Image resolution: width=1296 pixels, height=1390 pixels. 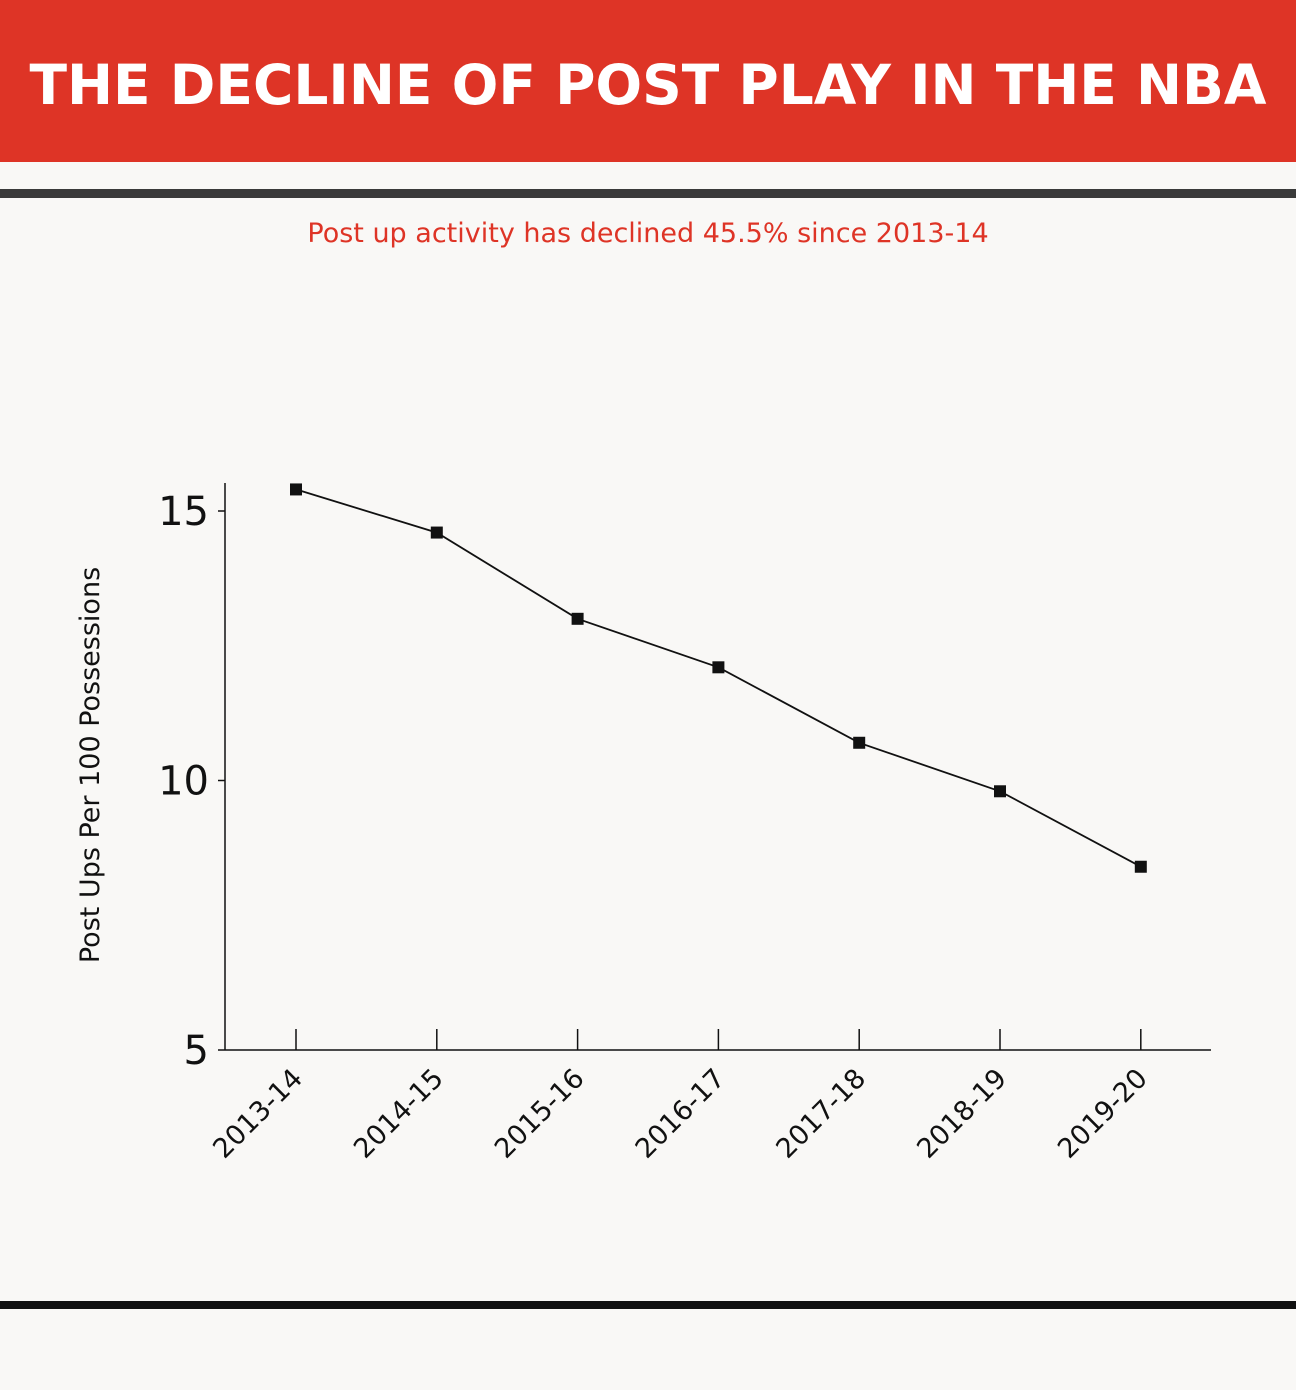 I want to click on x-tick-label: 2018-19, so click(x=962, y=1114).